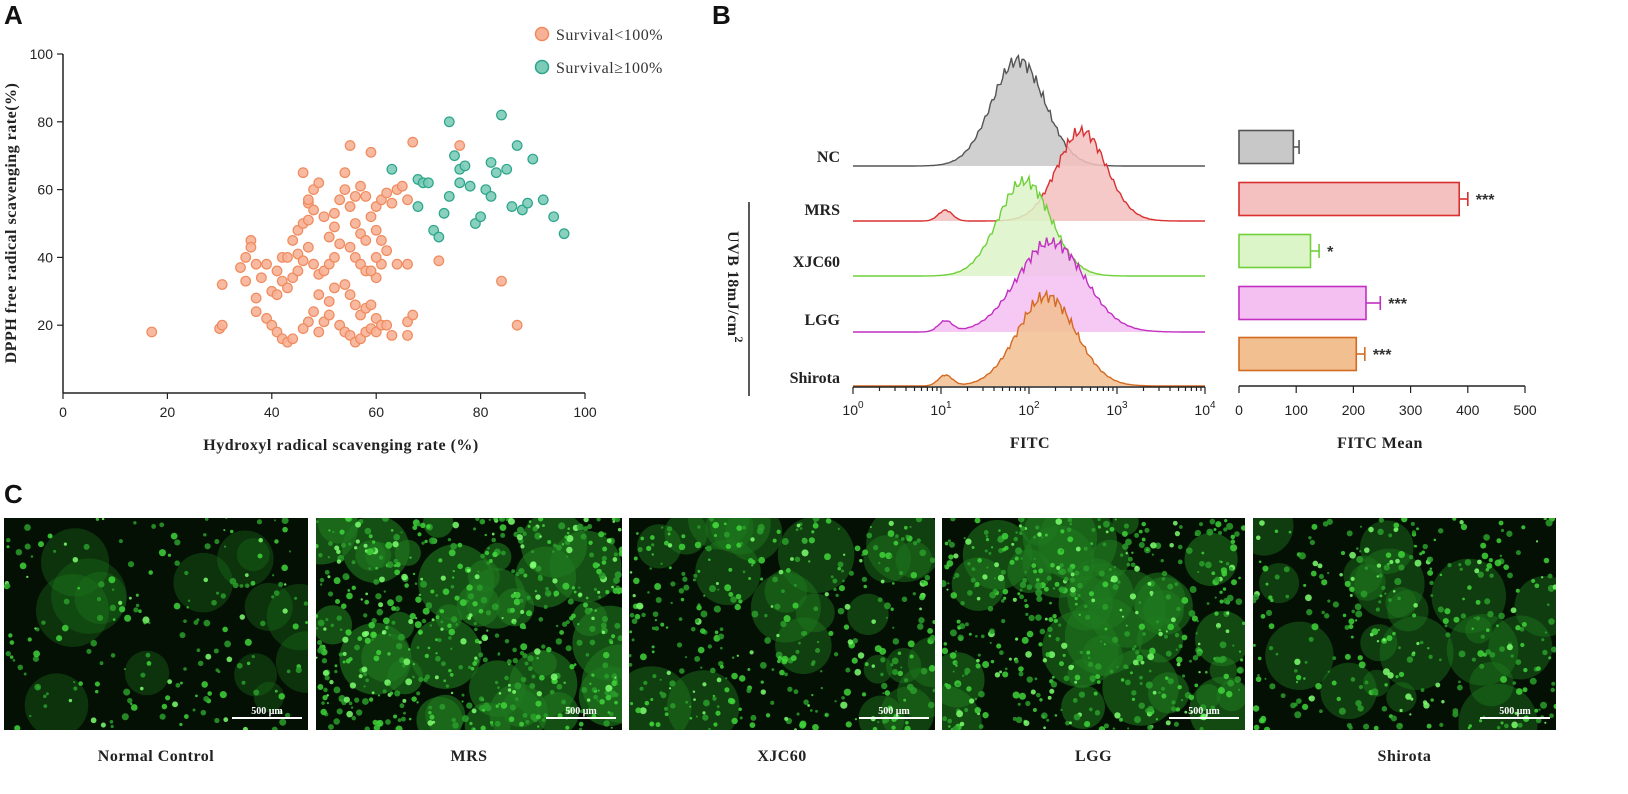 The image size is (1628, 794). Describe the element at coordinates (1030, 443) in the screenshot. I see `panel-b-histogram-x-title: FITC` at that location.